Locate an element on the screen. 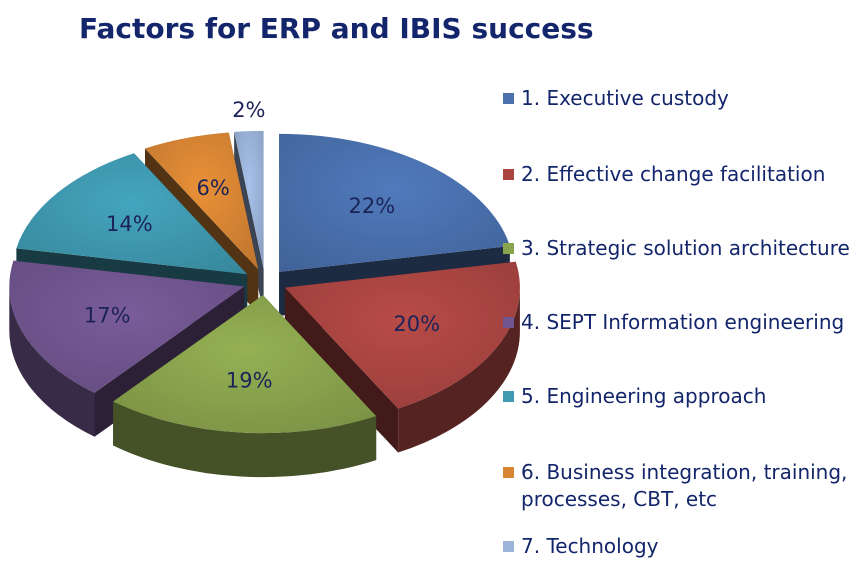  legend-item: 4. SEPT Information engineering is located at coordinates (675, 322).